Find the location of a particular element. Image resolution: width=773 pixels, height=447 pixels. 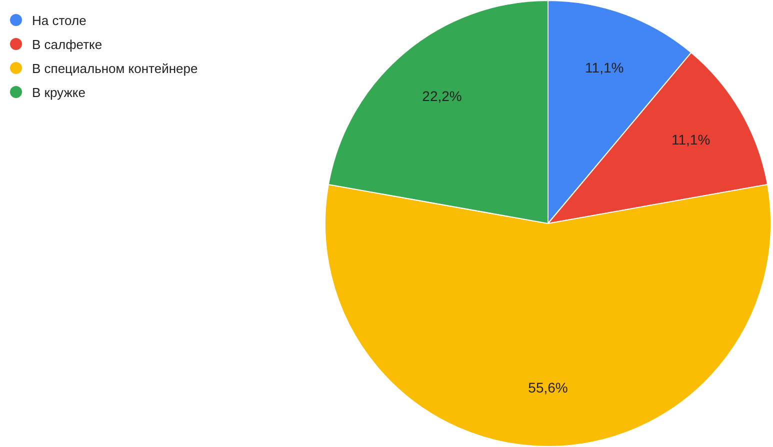

legend-label: В специальном контейнере is located at coordinates (115, 68).